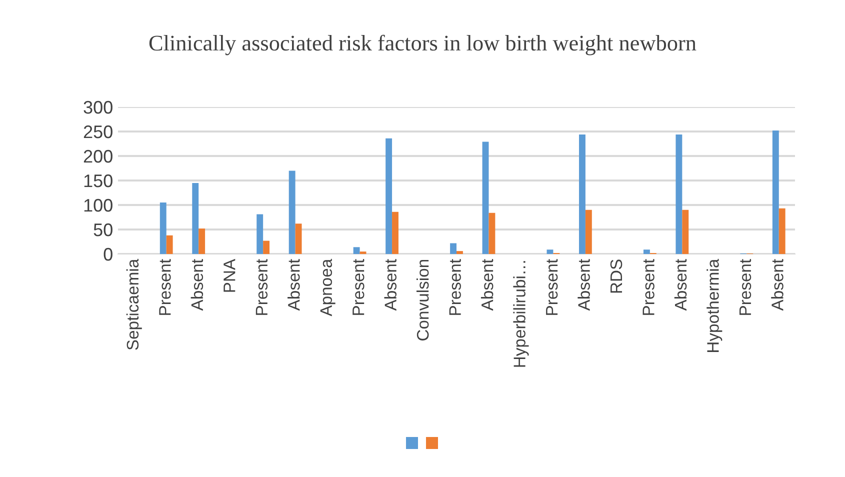  I want to click on y-tick-label: 100, so click(98, 205).